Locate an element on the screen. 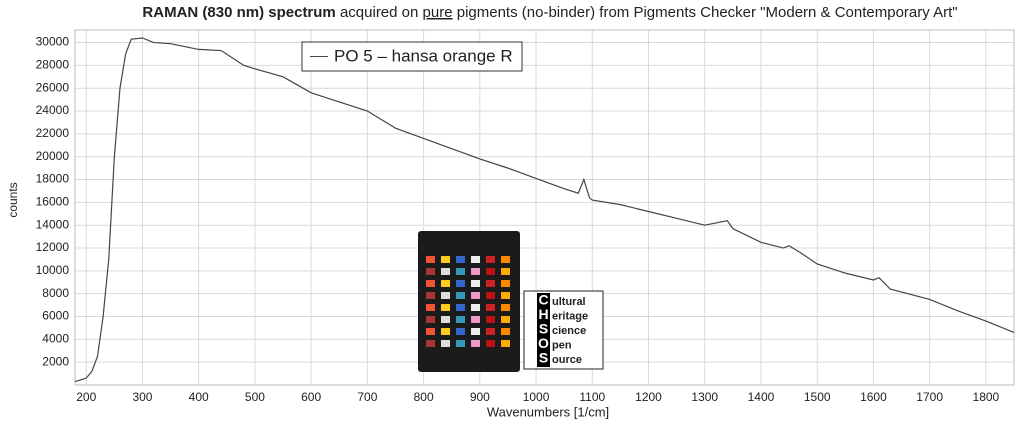 This screenshot has width=1024, height=434. y-tick-label: 30000 is located at coordinates (53, 42).